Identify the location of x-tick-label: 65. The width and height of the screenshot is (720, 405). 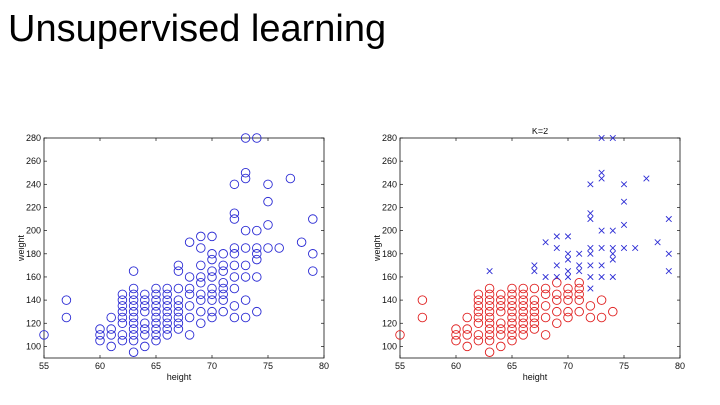
(512, 366).